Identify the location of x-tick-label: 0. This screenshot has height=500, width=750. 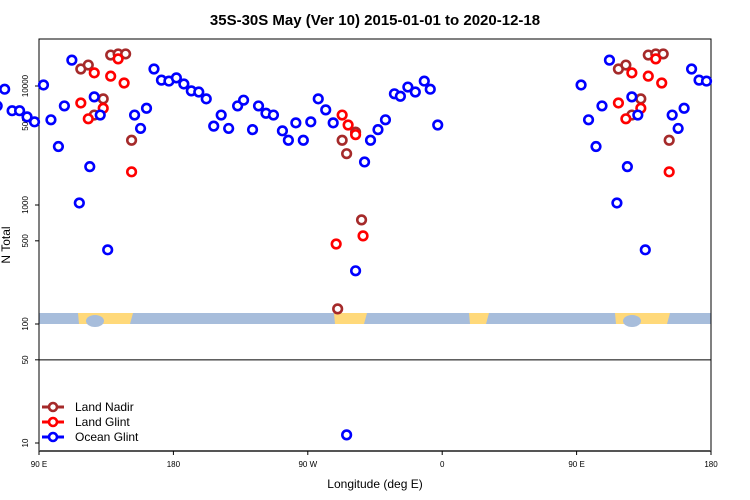
(442, 464).